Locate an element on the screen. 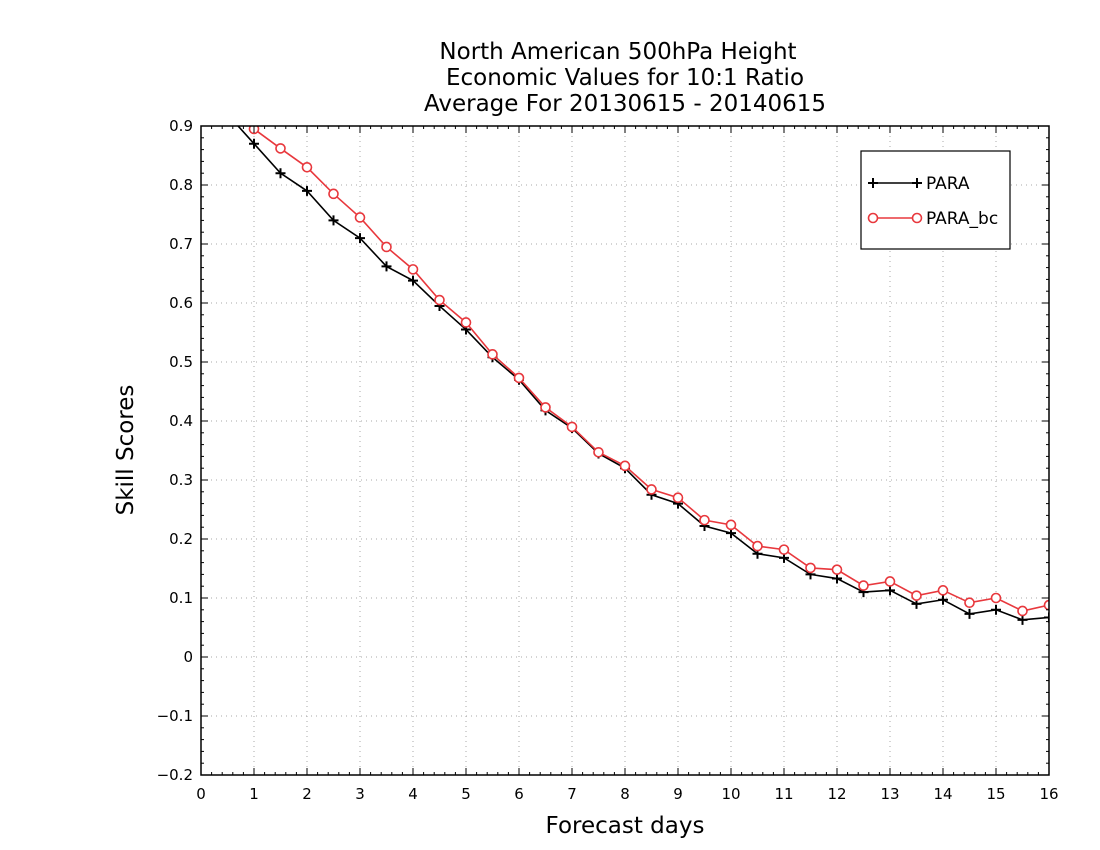  x-tick-labels: 0 1 2 3 4 5 6 7 8 9 10 11 12 13 14 15 16 is located at coordinates (627, 794).